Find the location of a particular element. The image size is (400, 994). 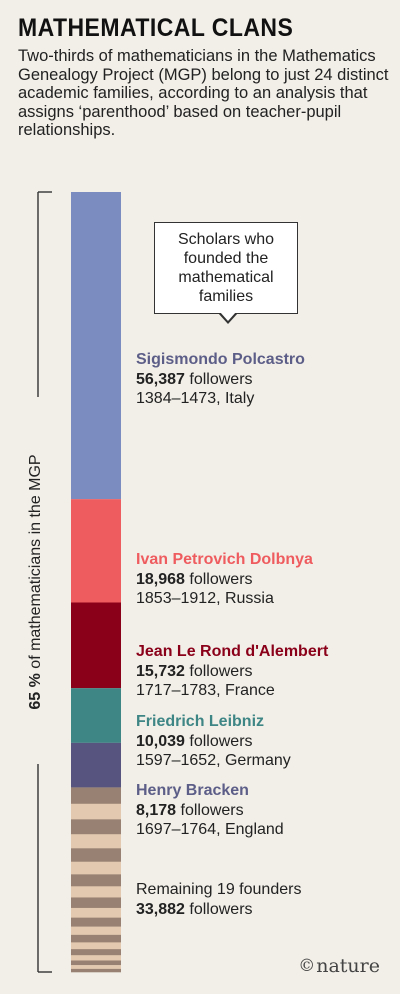

nature-logo: © nature is located at coordinates (339, 966).